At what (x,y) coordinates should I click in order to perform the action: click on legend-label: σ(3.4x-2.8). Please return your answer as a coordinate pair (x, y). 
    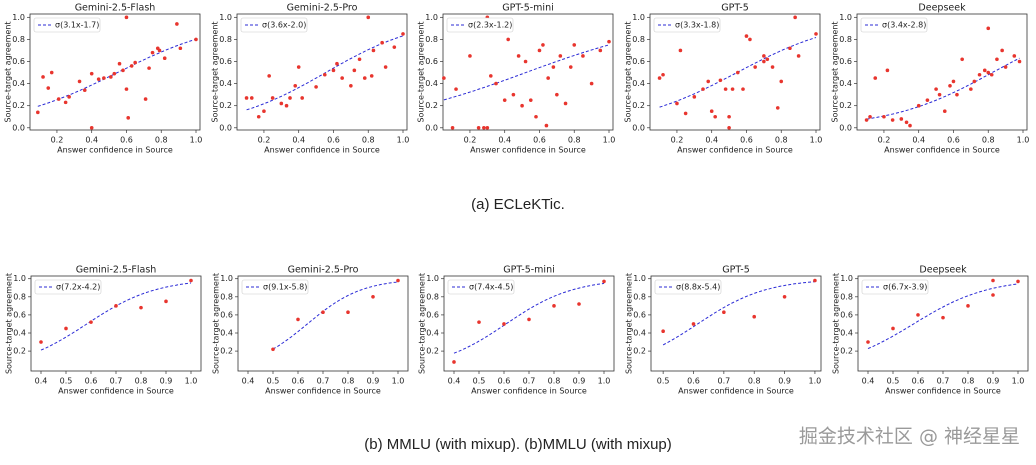
    Looking at the image, I should click on (904, 25).